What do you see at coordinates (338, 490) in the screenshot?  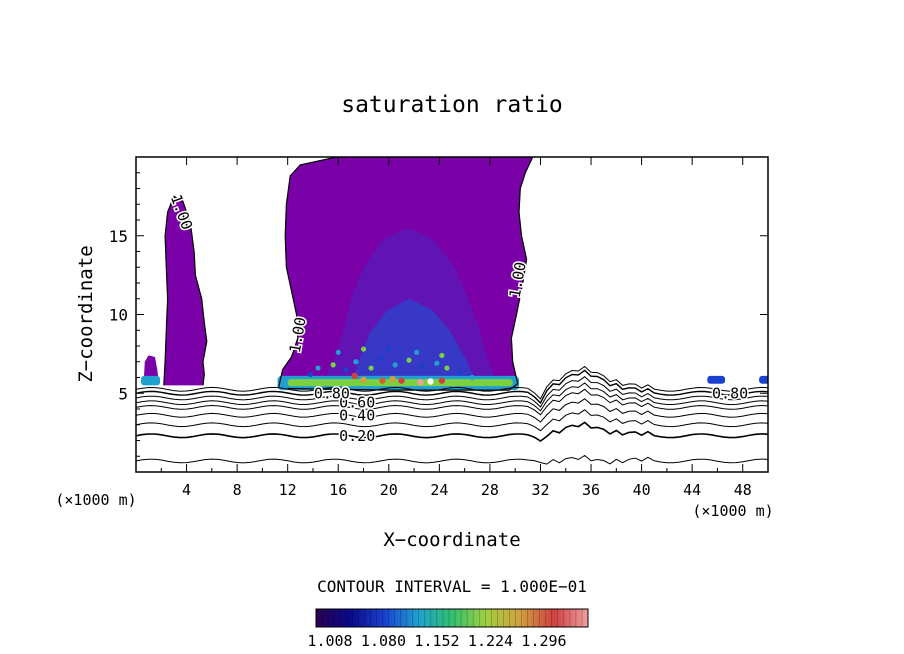 I see `x-tick-label: 16` at bounding box center [338, 490].